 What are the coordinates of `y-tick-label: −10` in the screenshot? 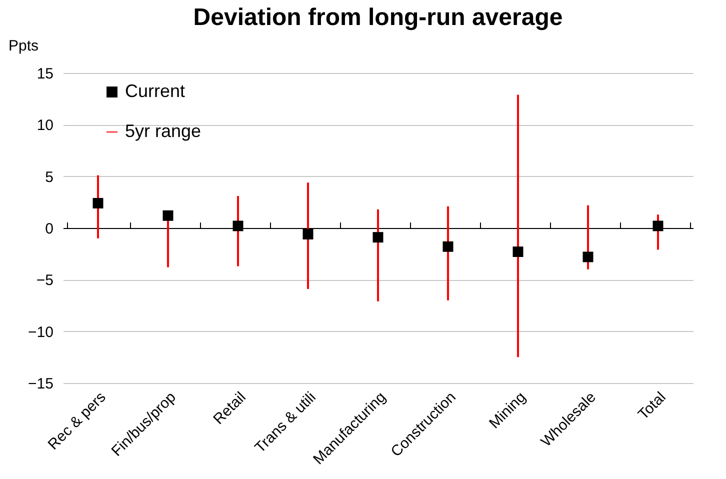 It's located at (41, 332).